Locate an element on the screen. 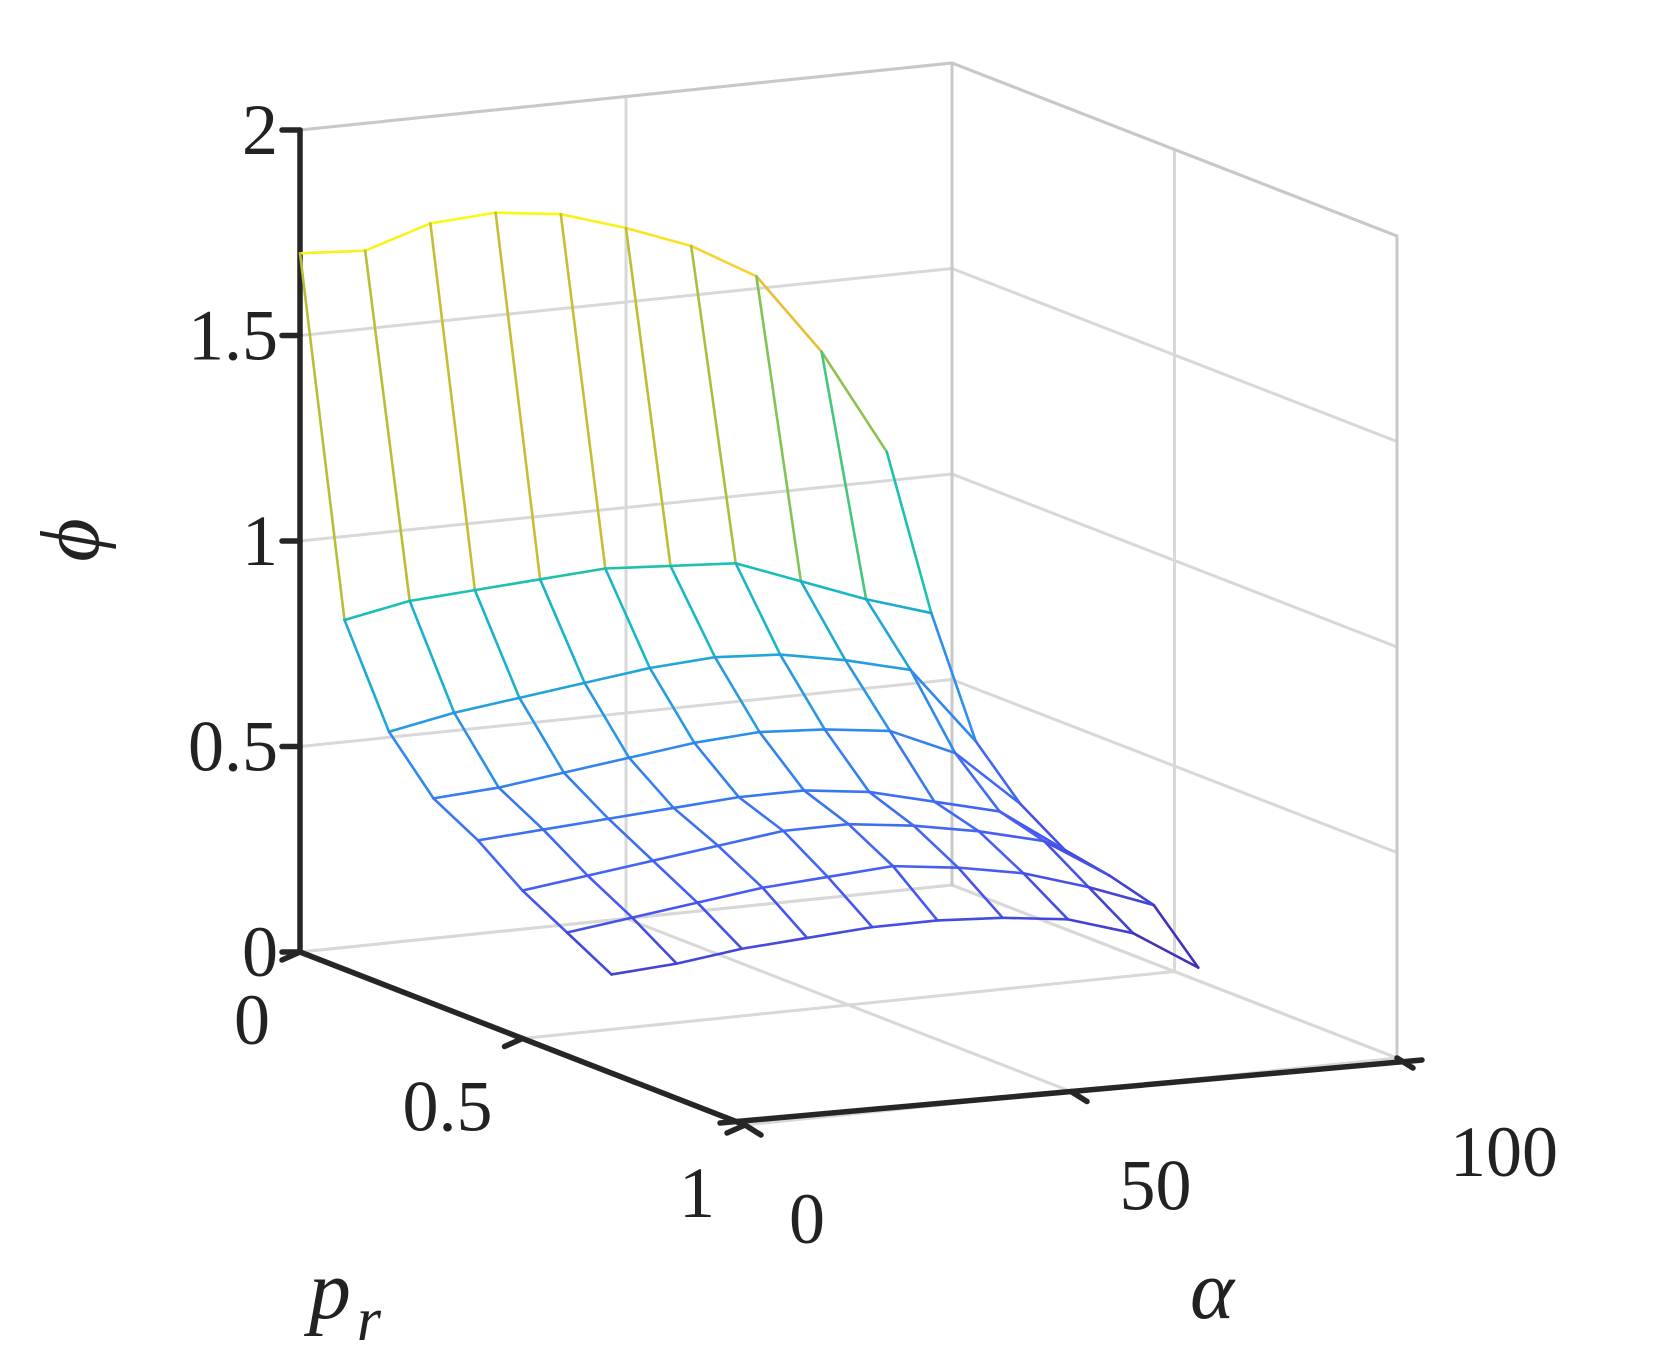 The width and height of the screenshot is (1676, 1358). box-edge is located at coordinates (626, 96).